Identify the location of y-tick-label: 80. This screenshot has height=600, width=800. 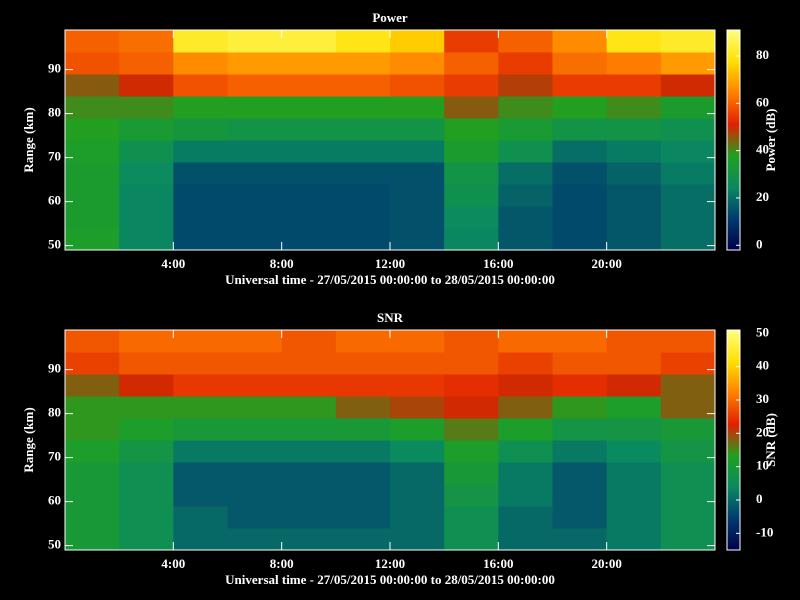
(54, 412).